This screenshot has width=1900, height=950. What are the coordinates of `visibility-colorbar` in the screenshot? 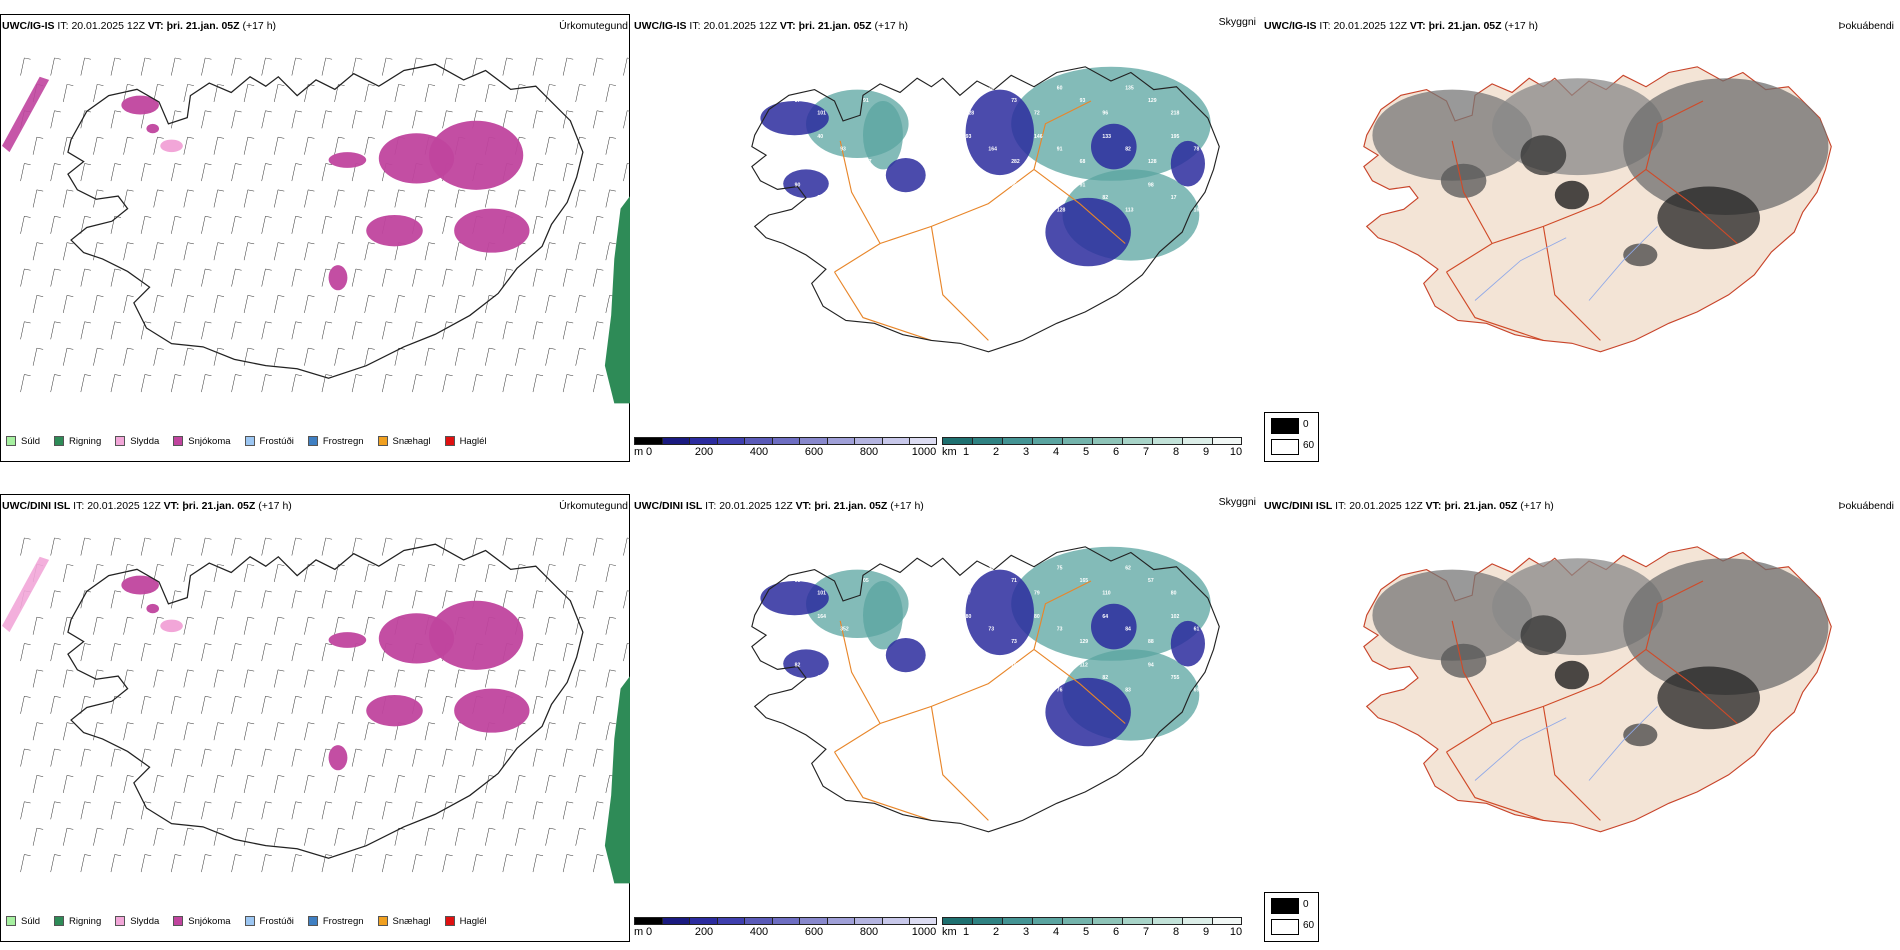 It's located at (1092, 921).